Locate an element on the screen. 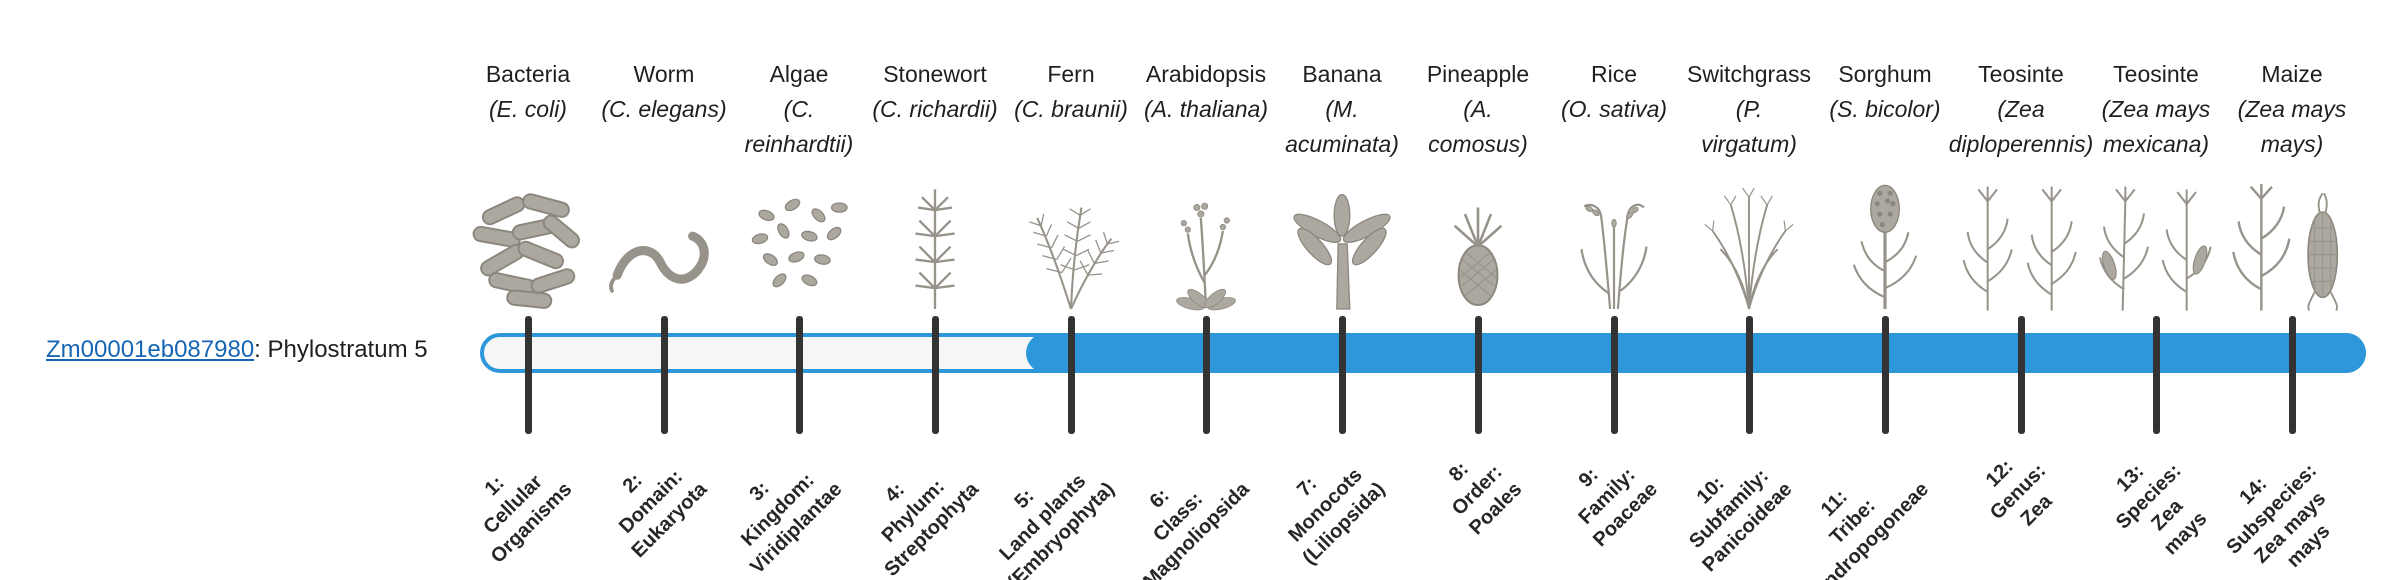 The image size is (2400, 580). organism-scientific-name: (A. comosus) is located at coordinates (1478, 126).